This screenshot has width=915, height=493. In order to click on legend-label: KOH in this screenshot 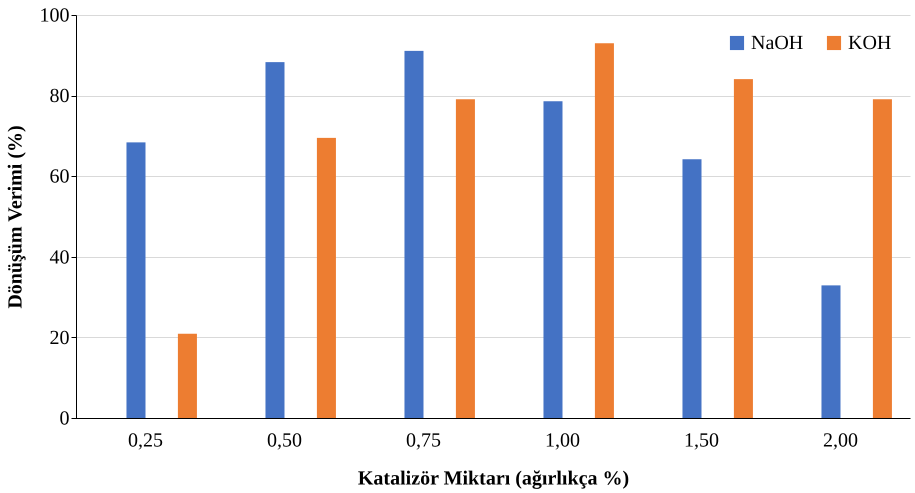, I will do `click(870, 43)`.